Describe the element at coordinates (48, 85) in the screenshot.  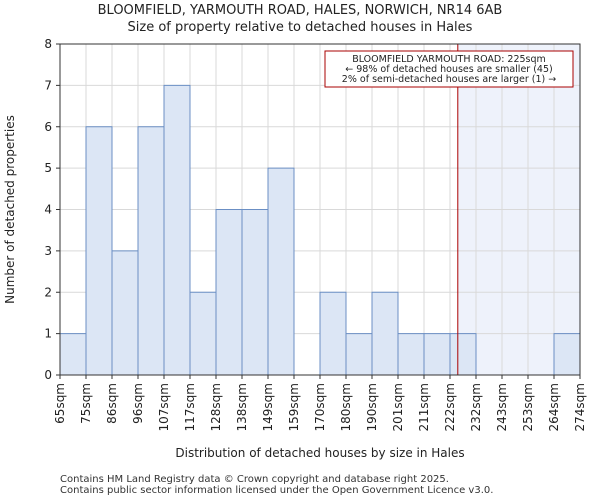
I see `y-tick-label: 7` at that location.